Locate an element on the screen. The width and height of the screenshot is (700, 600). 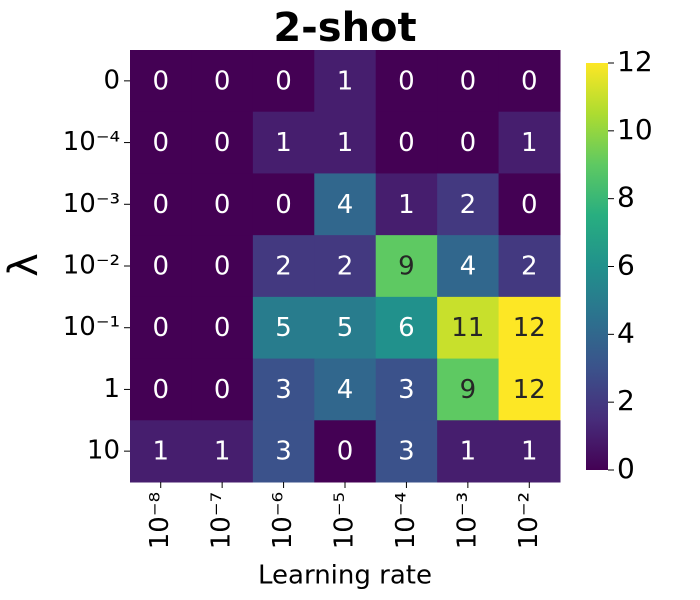
colorbar-tick-label: 2 is located at coordinates (626, 400).